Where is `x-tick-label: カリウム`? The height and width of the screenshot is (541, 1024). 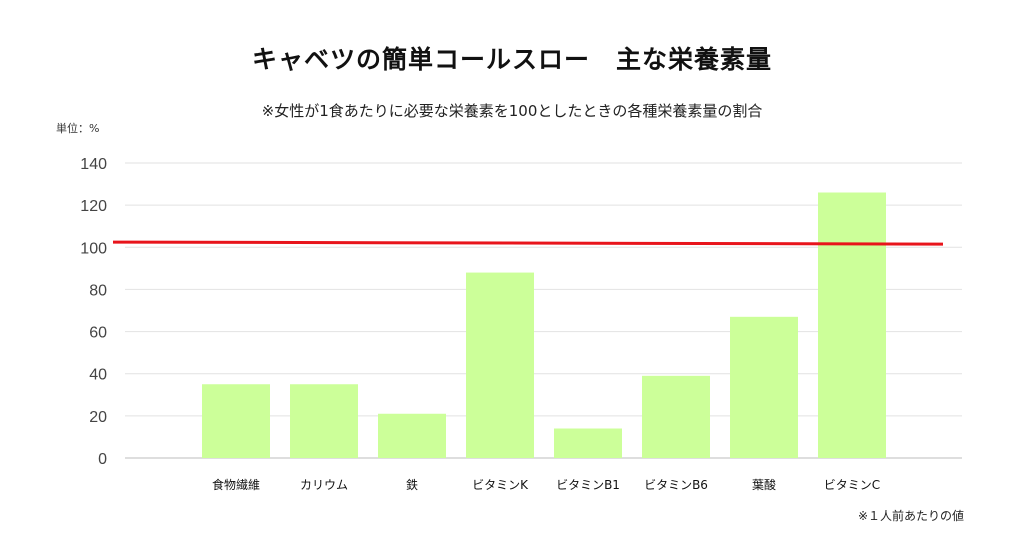 x-tick-label: カリウム is located at coordinates (324, 485).